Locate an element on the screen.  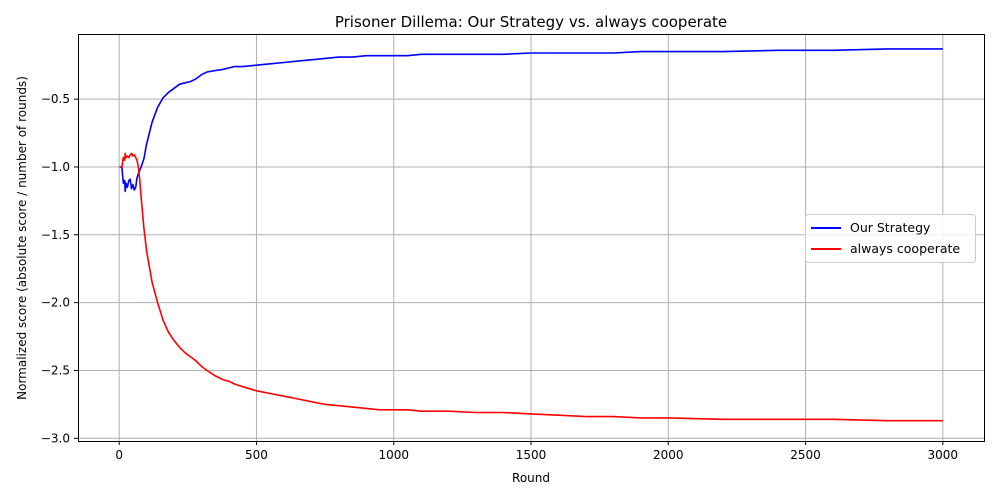
x-tick-label: 1000 is located at coordinates (393, 455).